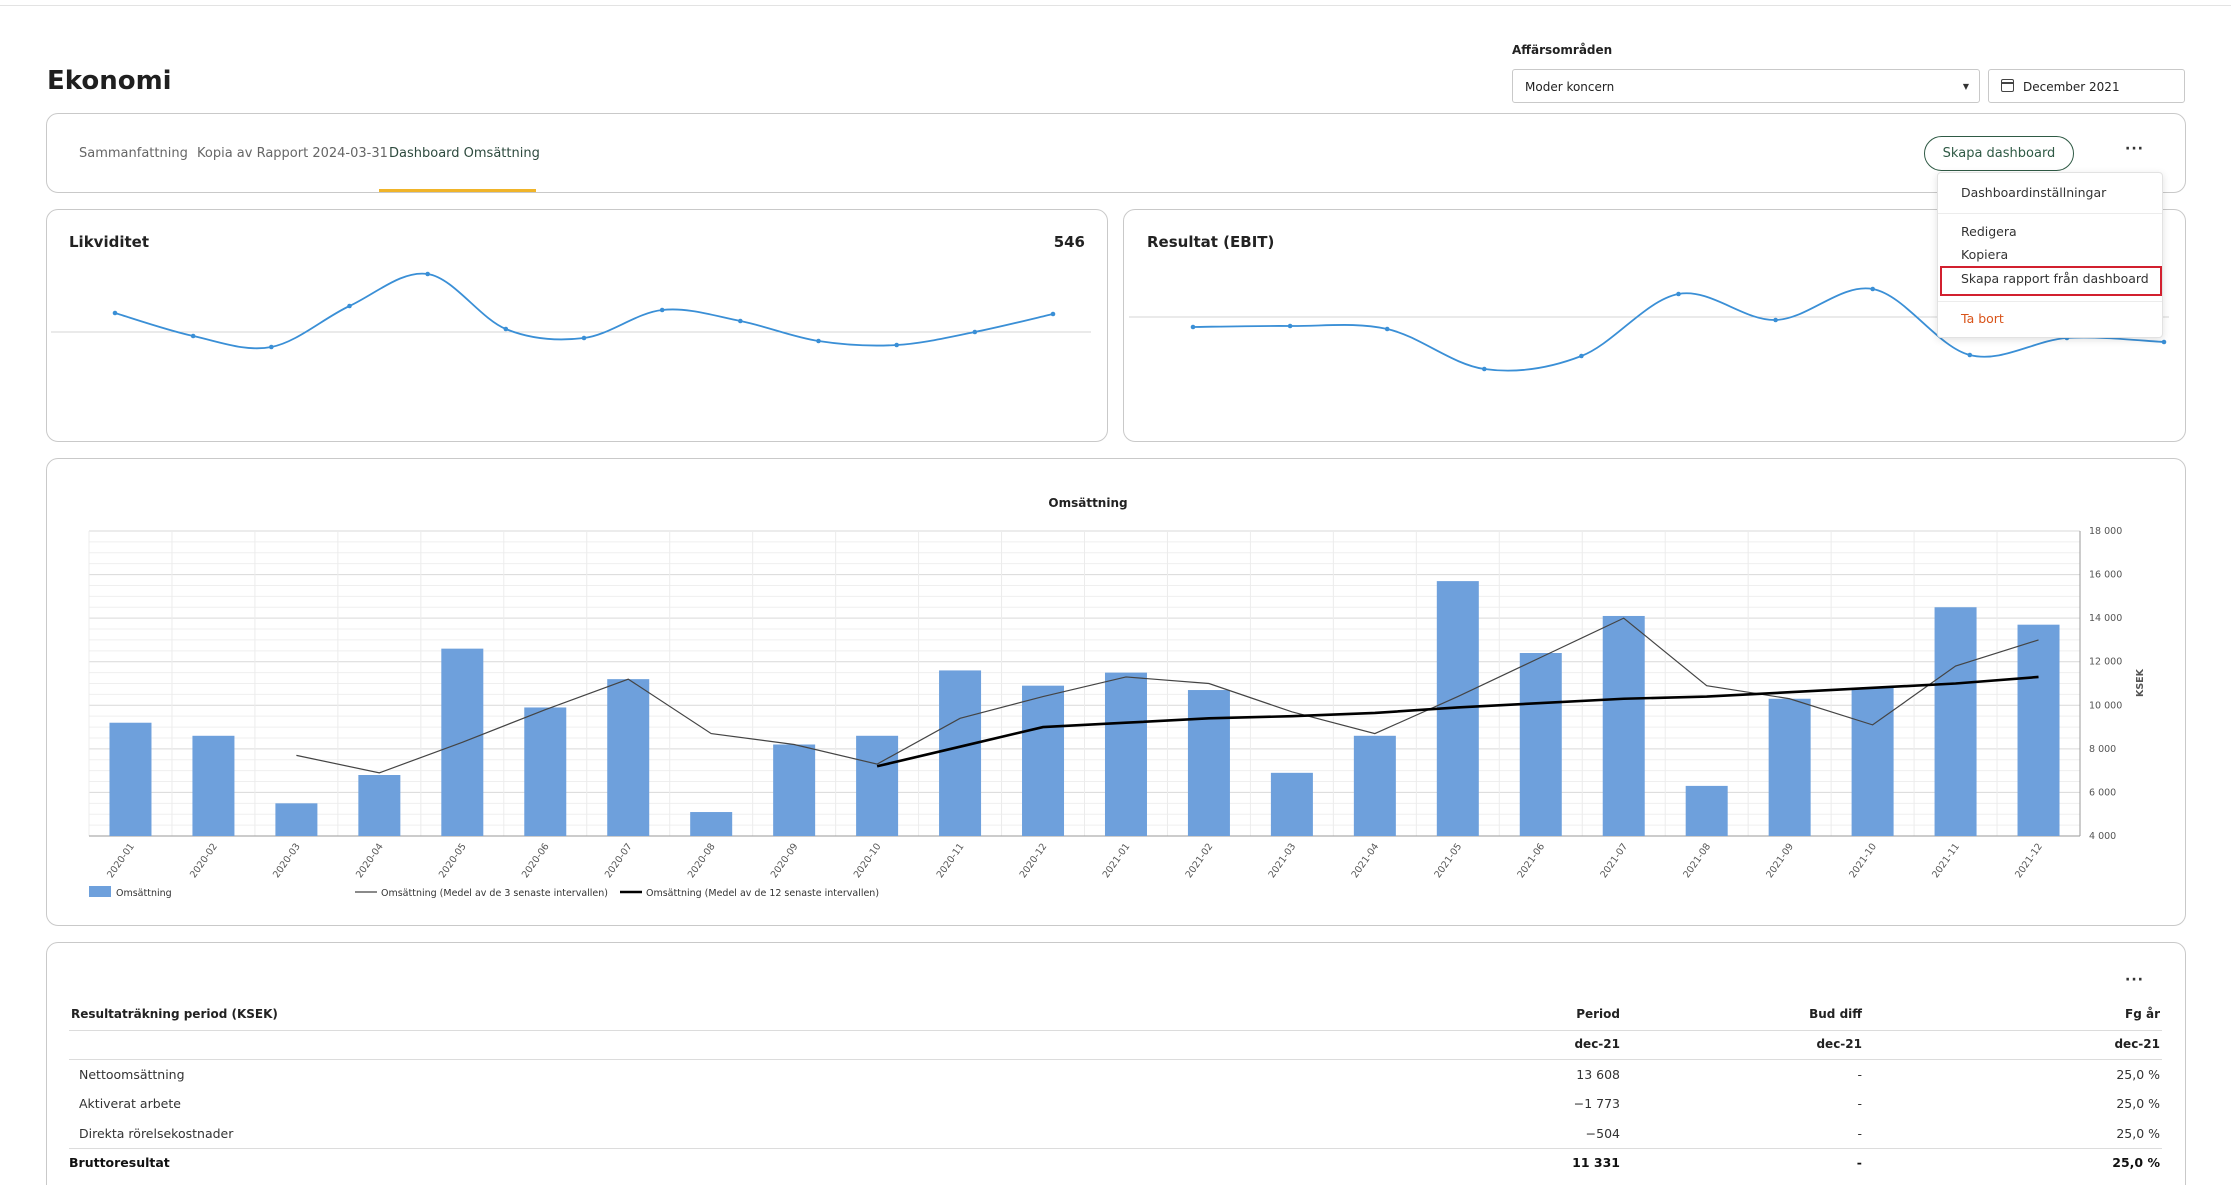 The width and height of the screenshot is (2231, 1185). Describe the element at coordinates (464, 153) in the screenshot. I see `tab-dashboard-omsattning: Dashboard Omsättning` at that location.